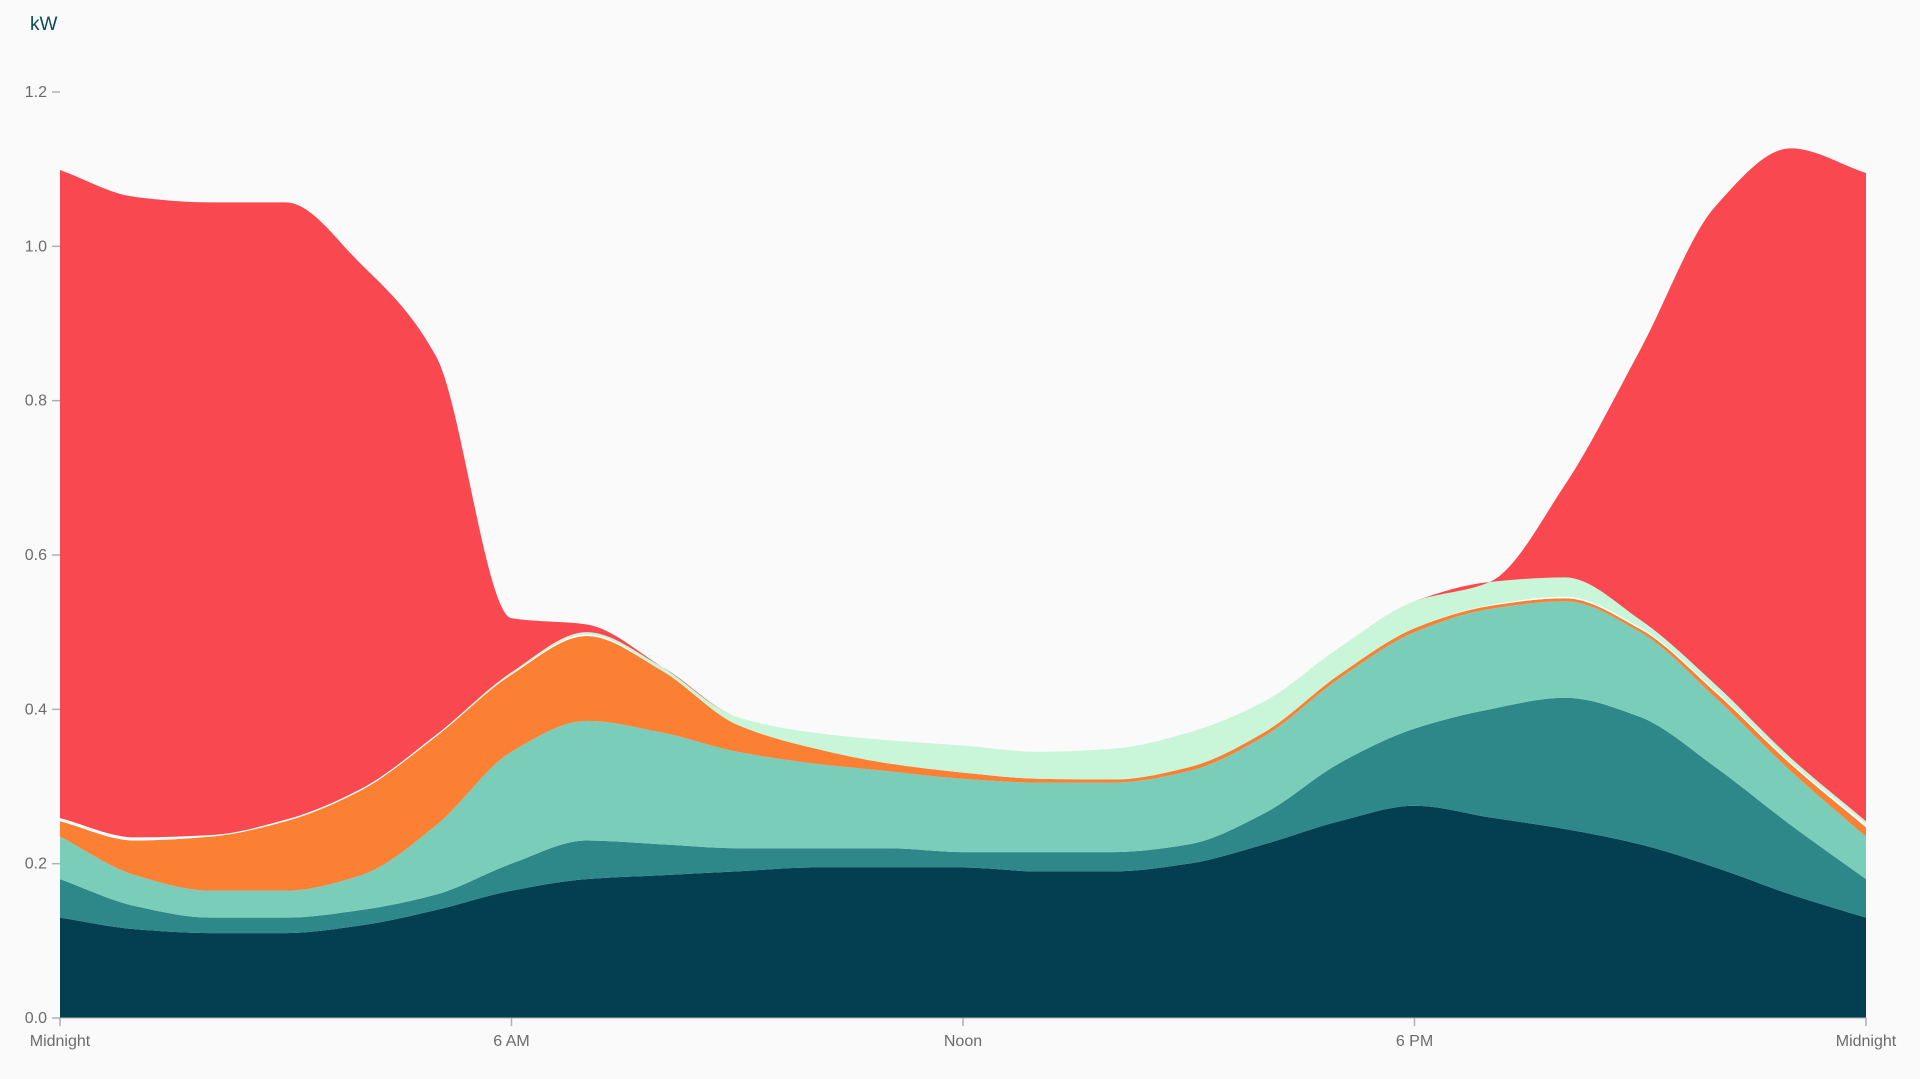 Image resolution: width=1920 pixels, height=1079 pixels. Describe the element at coordinates (36, 246) in the screenshot. I see `y-tick-label: 1.0` at that location.